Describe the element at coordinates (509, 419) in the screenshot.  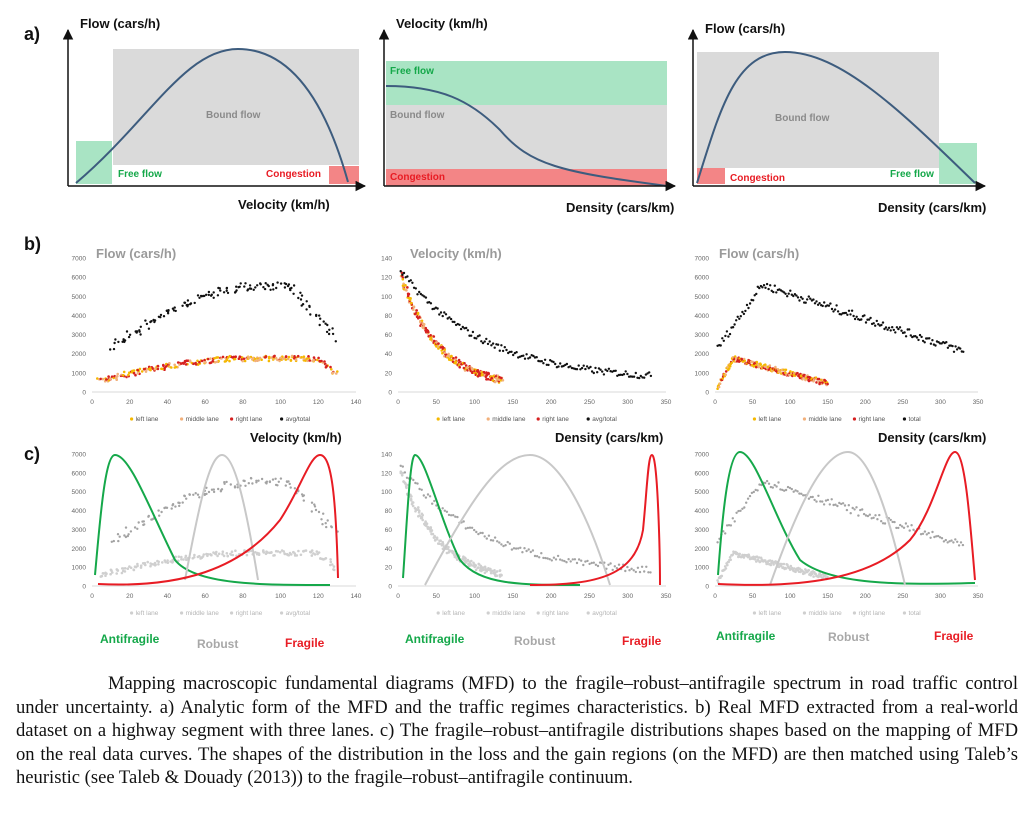
I see `legend-label: middle lane` at that location.